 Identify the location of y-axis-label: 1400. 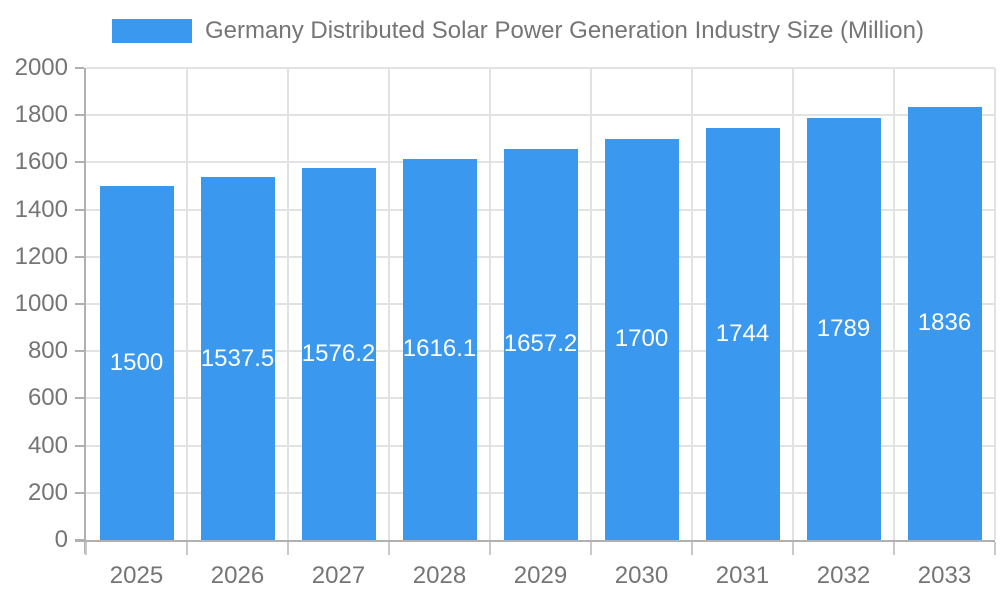
(41, 209).